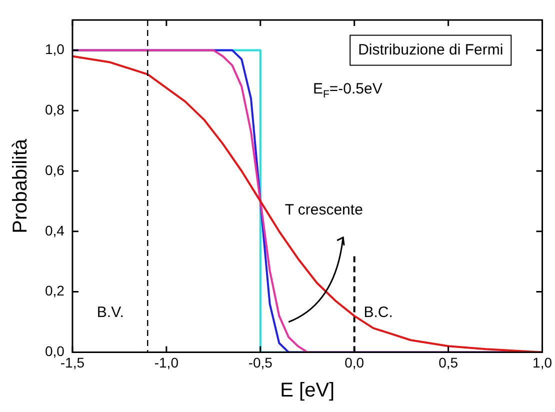 The width and height of the screenshot is (555, 412). I want to click on y-tick-label: 0,2, so click(54, 290).